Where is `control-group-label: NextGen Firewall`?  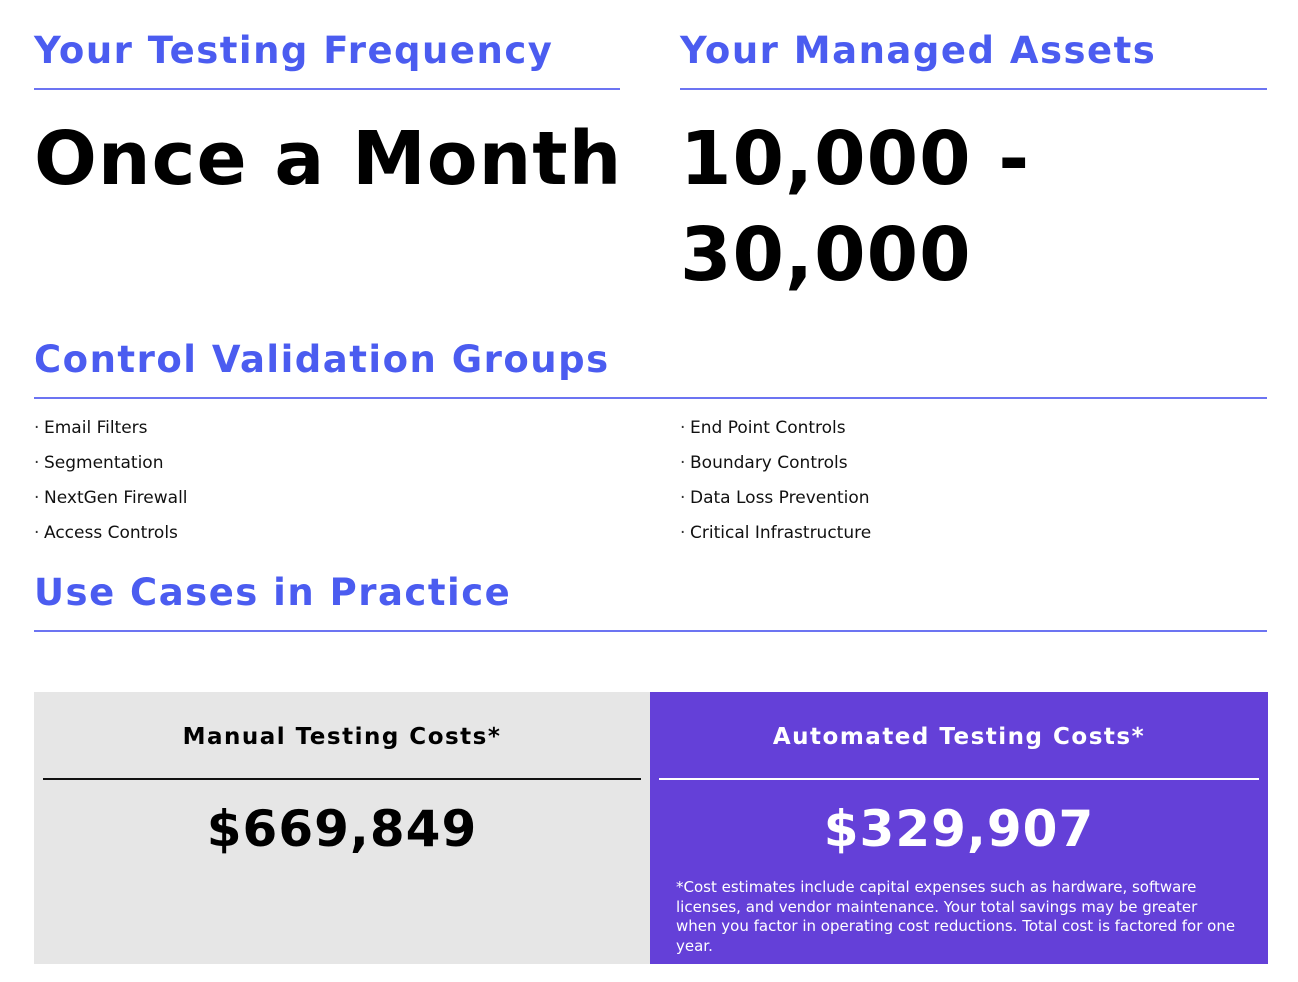
control-group-label: NextGen Firewall is located at coordinates (116, 498).